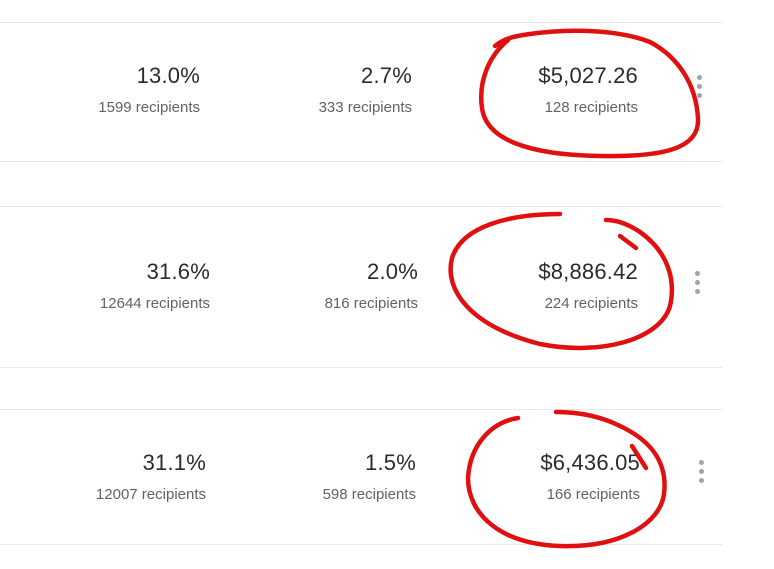  I want to click on open-rate-value: 13.0%, so click(168, 75).